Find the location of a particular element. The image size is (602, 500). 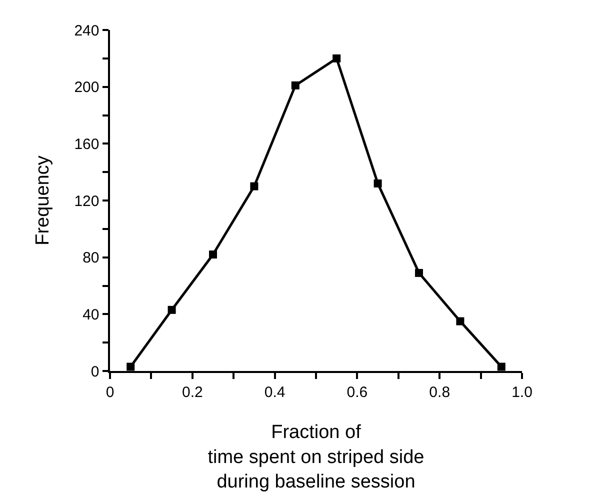

y-tick-label: 200 is located at coordinates (87, 87).